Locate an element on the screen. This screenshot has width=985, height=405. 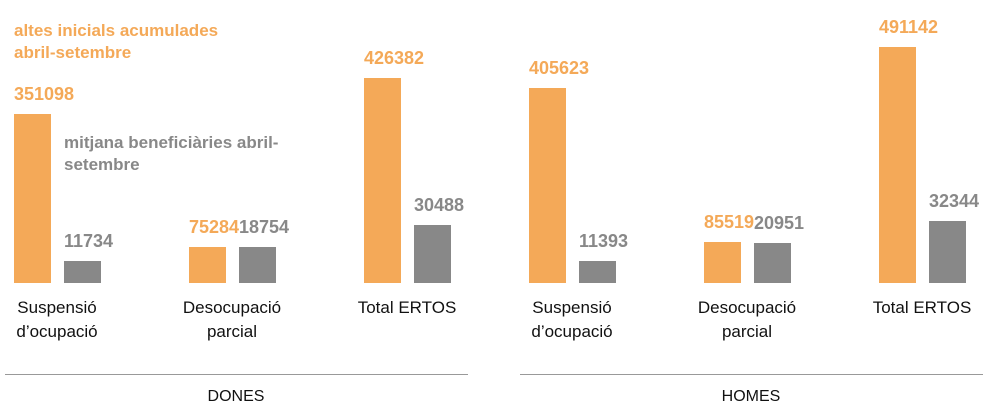
legend-label: mitjana beneficiàries abril-setembre is located at coordinates (171, 153).